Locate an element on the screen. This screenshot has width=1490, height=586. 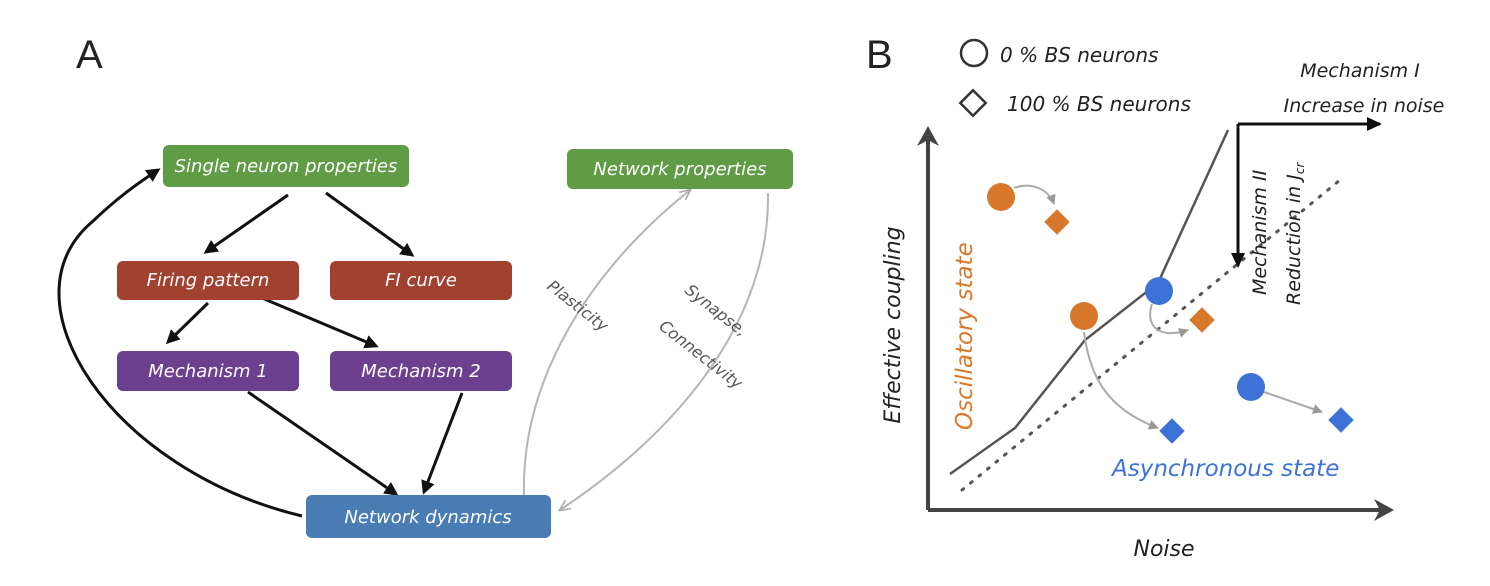
arrow-single-to-fi is located at coordinates (370, 224).